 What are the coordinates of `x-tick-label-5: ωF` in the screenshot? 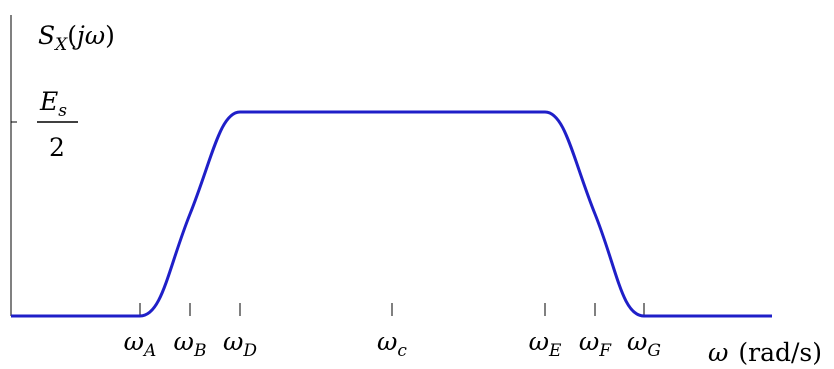 It's located at (595, 344).